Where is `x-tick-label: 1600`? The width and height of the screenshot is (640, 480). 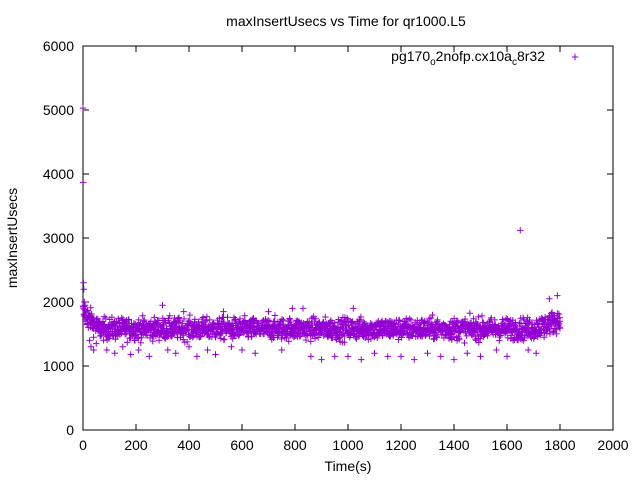 x-tick-label: 1600 is located at coordinates (506, 445).